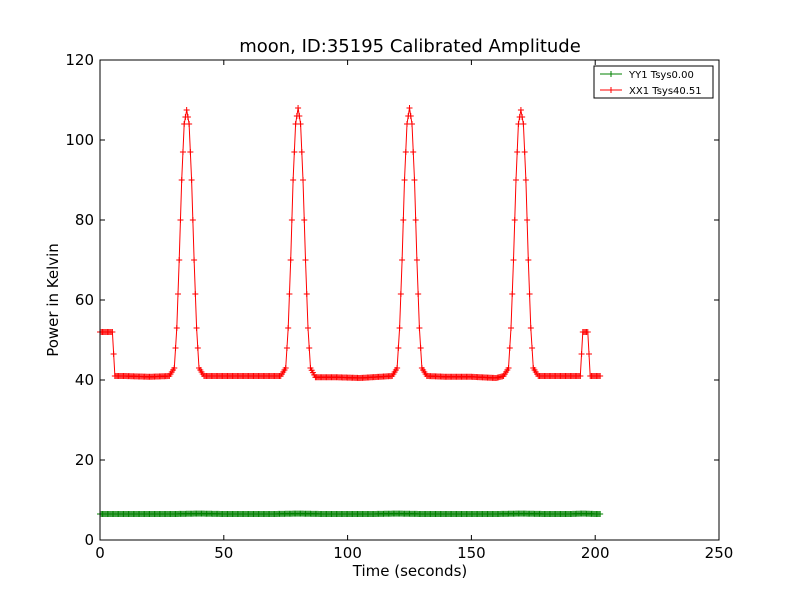 Image resolution: width=800 pixels, height=600 pixels. I want to click on chart-title: moon, ID:35195 Calibrated Amplitude, so click(410, 46).